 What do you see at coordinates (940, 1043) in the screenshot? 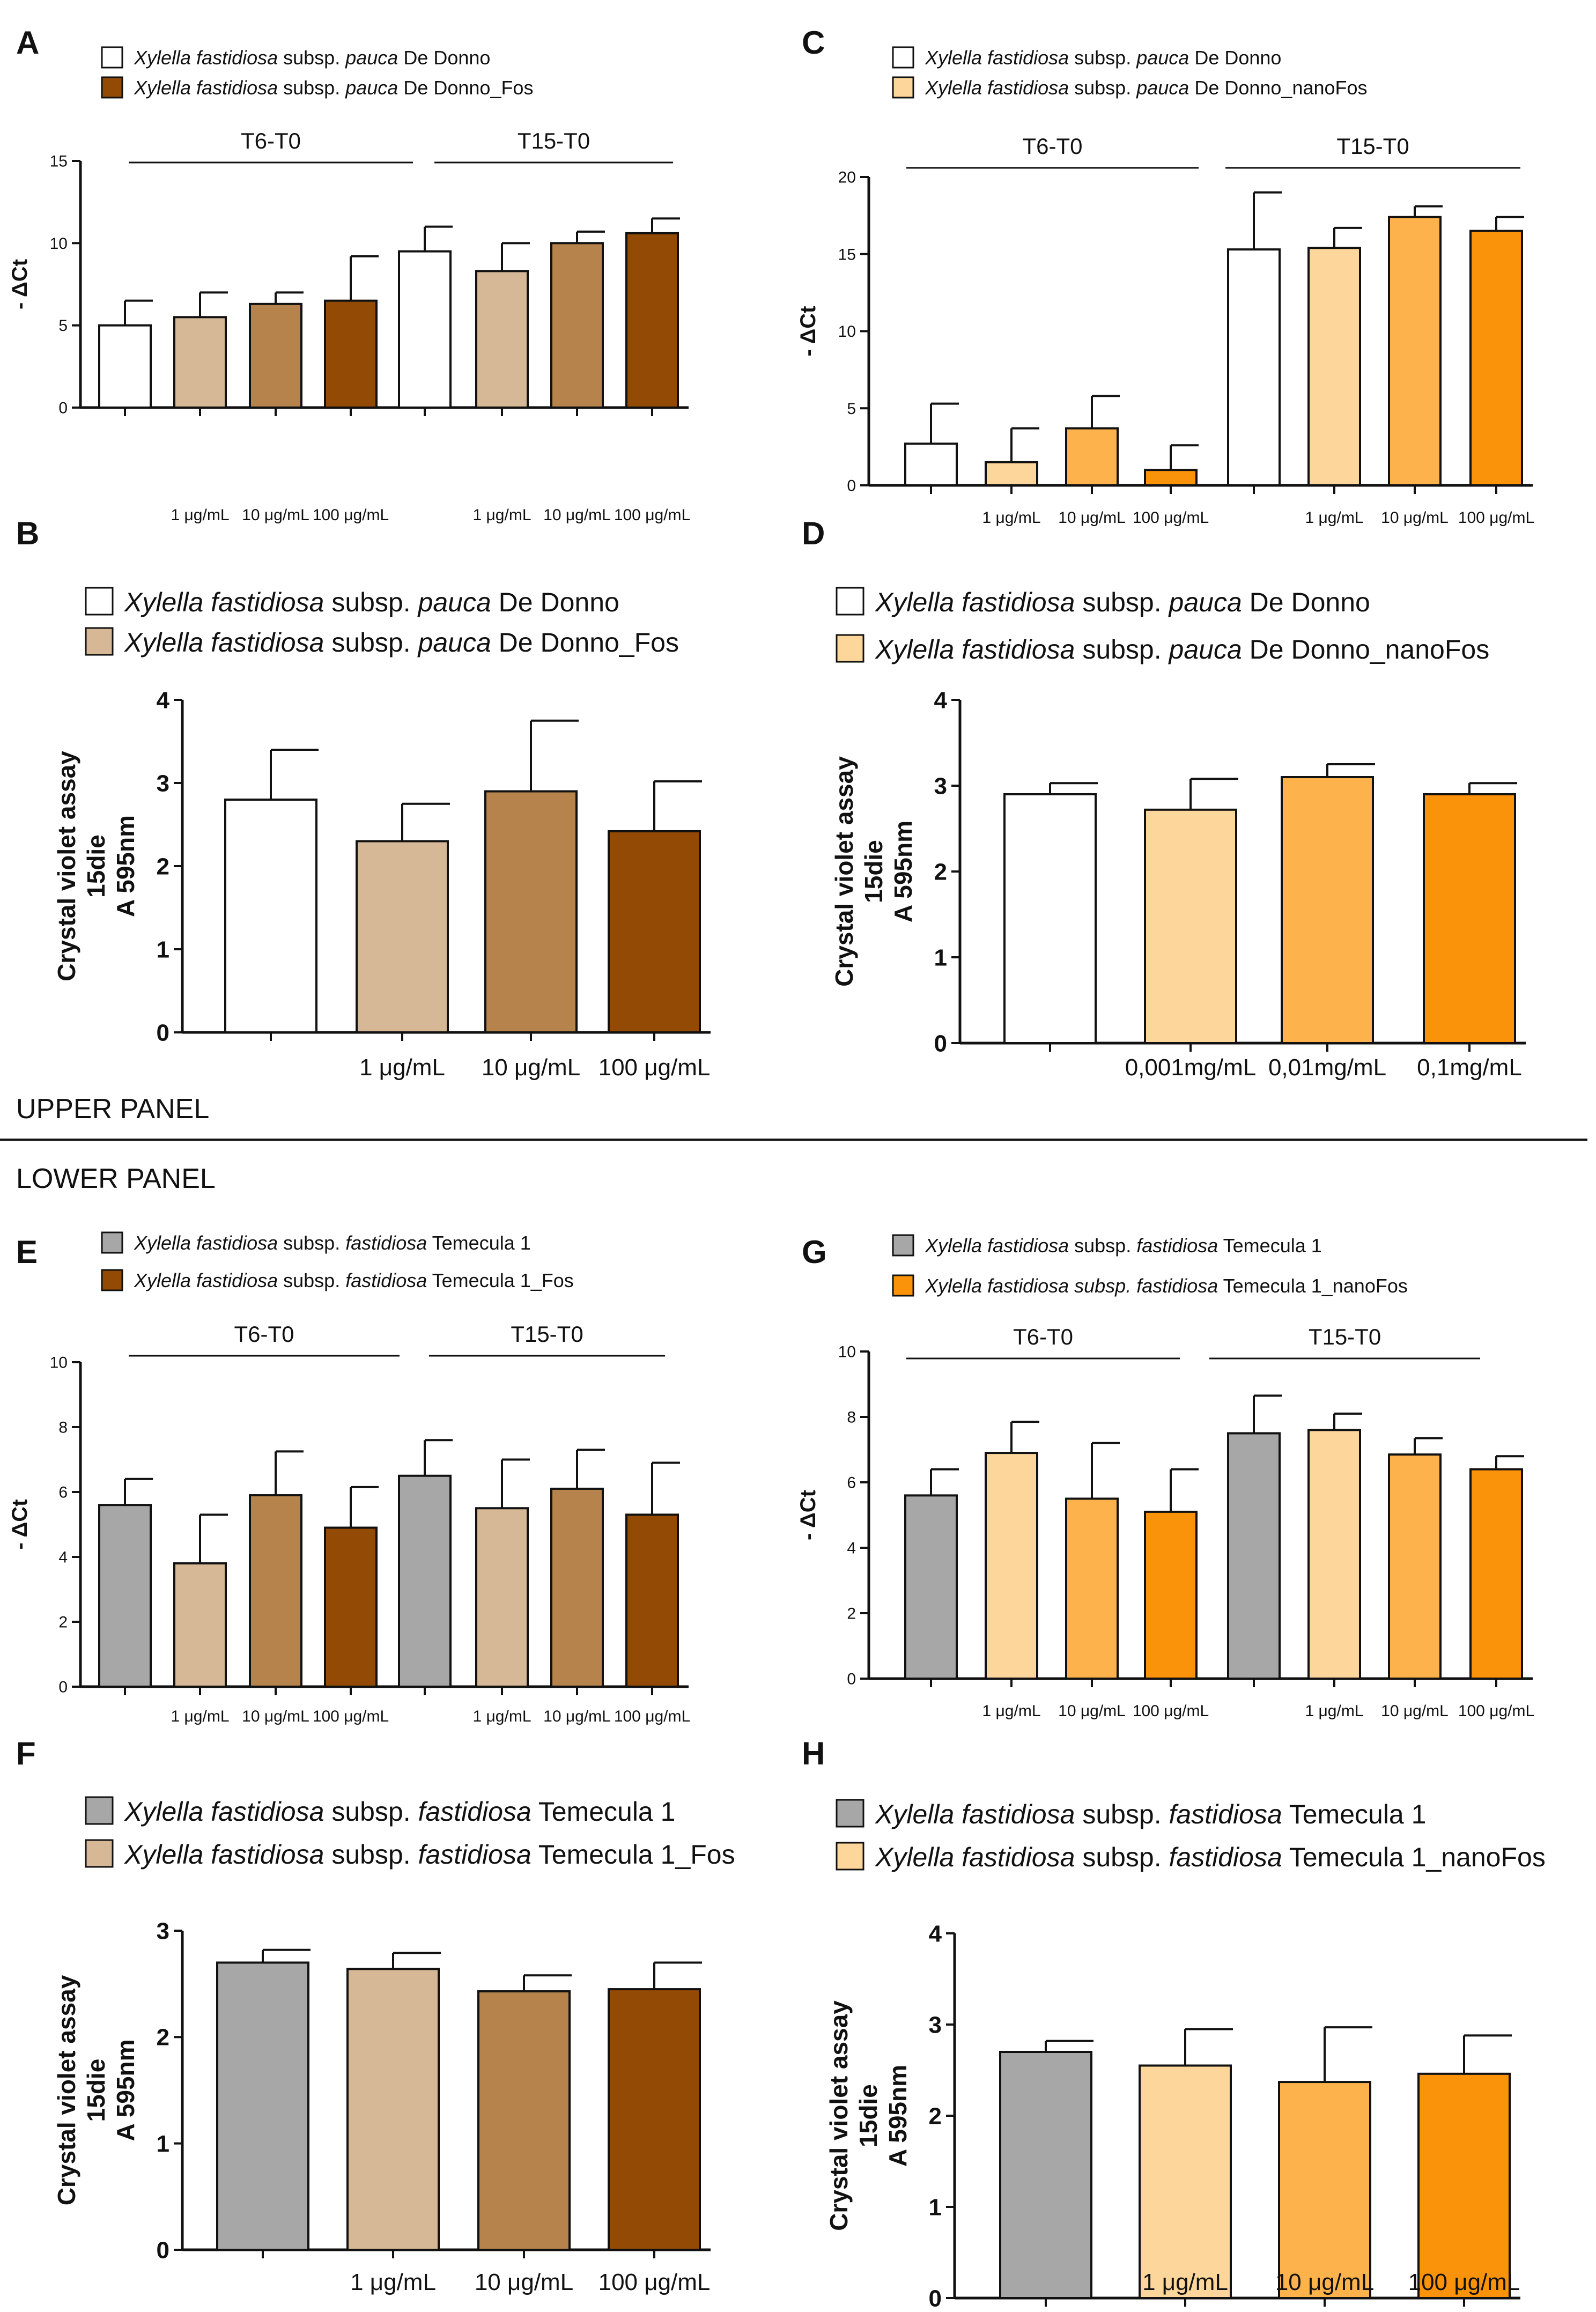
I see `y-tick-label-d-0: 0` at bounding box center [940, 1043].